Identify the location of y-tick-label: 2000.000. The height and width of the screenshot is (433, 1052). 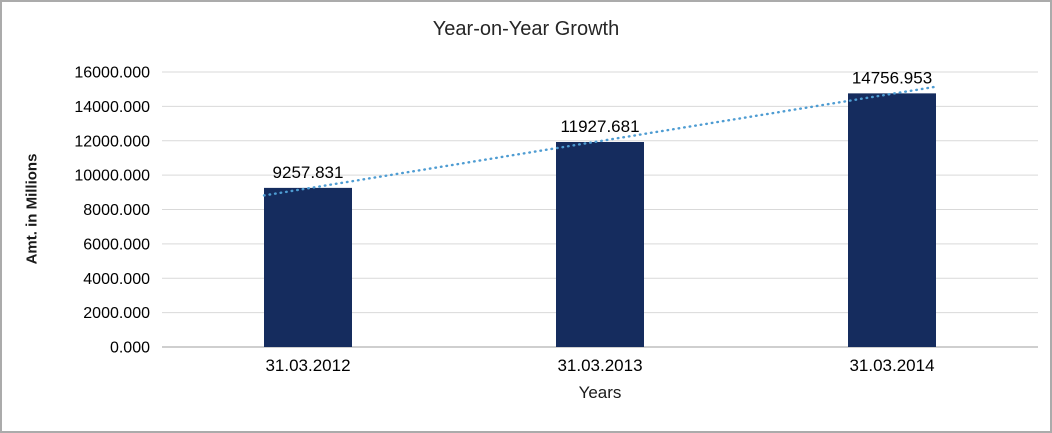
(116, 313).